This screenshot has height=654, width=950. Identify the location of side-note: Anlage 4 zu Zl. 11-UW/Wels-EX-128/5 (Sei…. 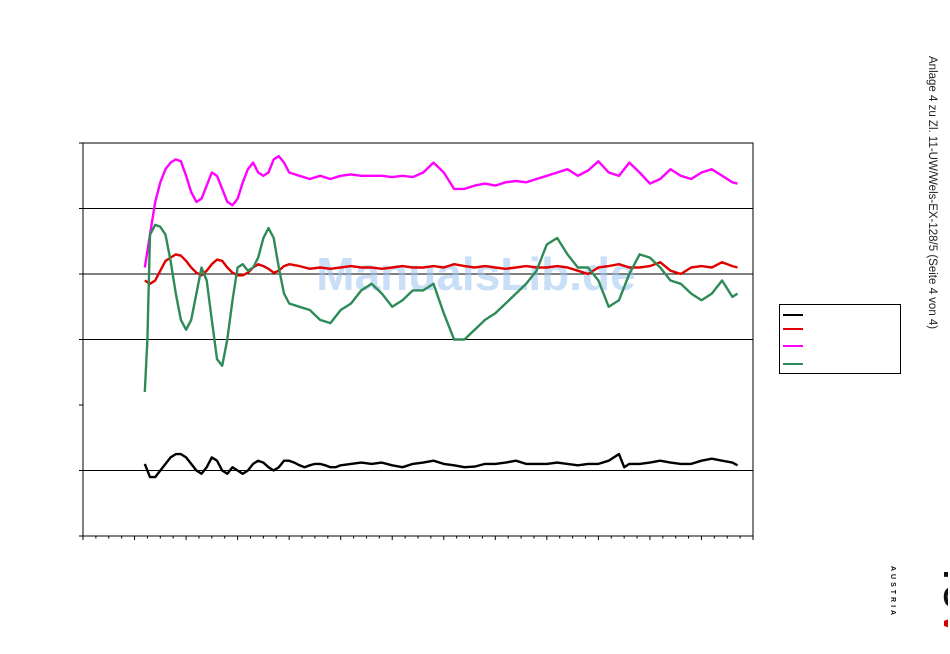
(932, 193).